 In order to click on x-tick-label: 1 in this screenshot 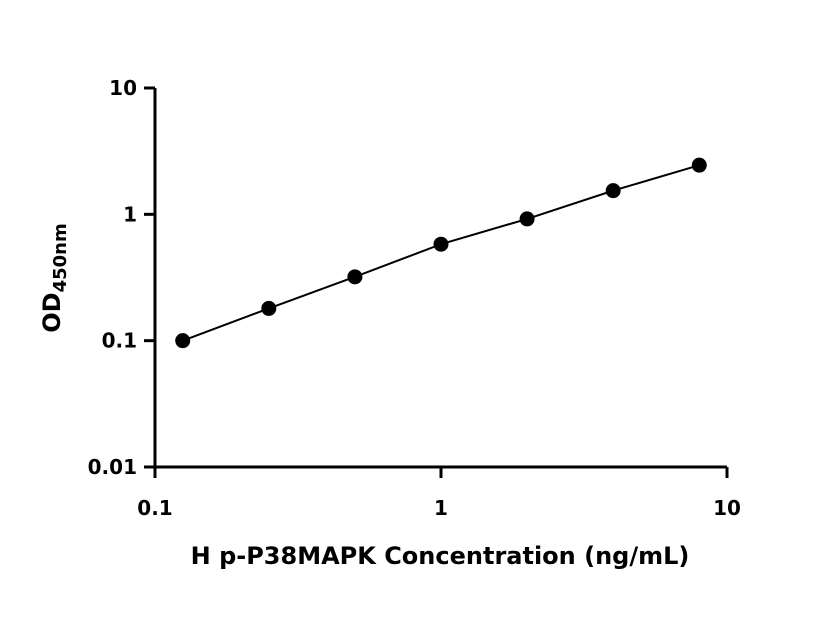, I will do `click(441, 508)`.